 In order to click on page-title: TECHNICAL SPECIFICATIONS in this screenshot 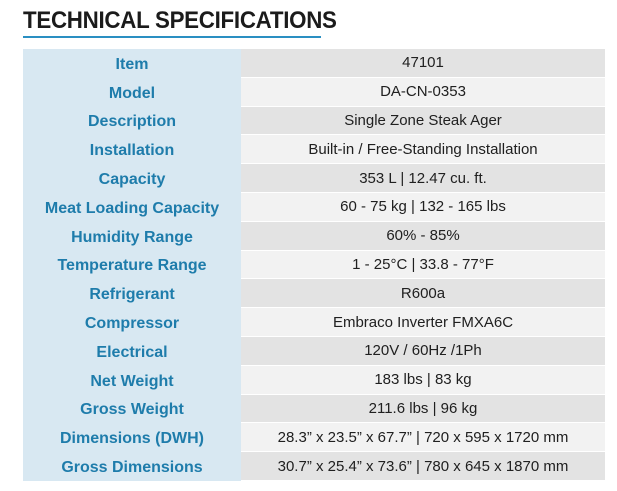, I will do `click(180, 20)`.